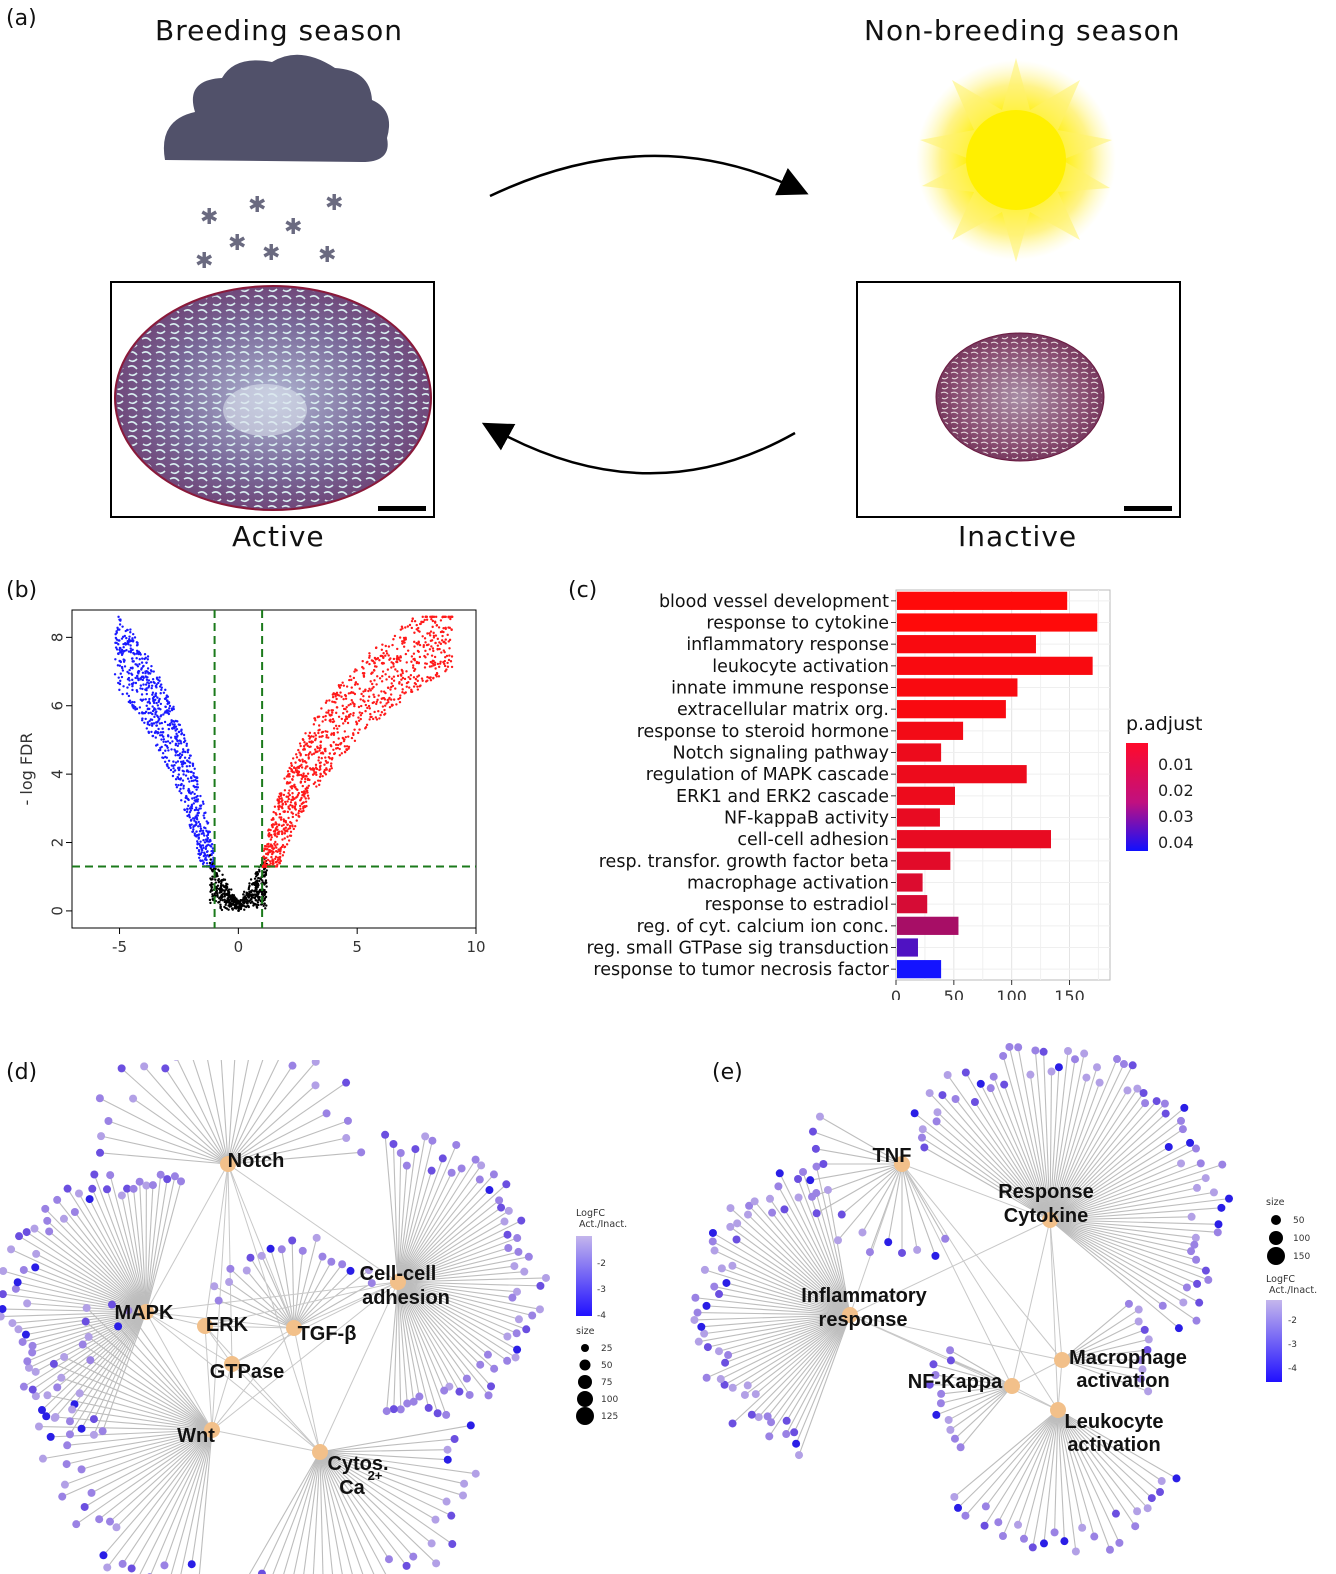 Image resolution: width=1336 pixels, height=1574 pixels. I want to click on legend-colorbar, so click(584, 1276).